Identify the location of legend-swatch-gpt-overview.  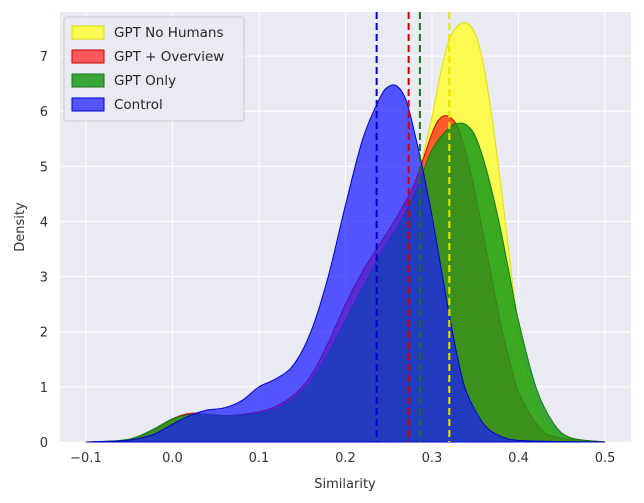
(88, 56).